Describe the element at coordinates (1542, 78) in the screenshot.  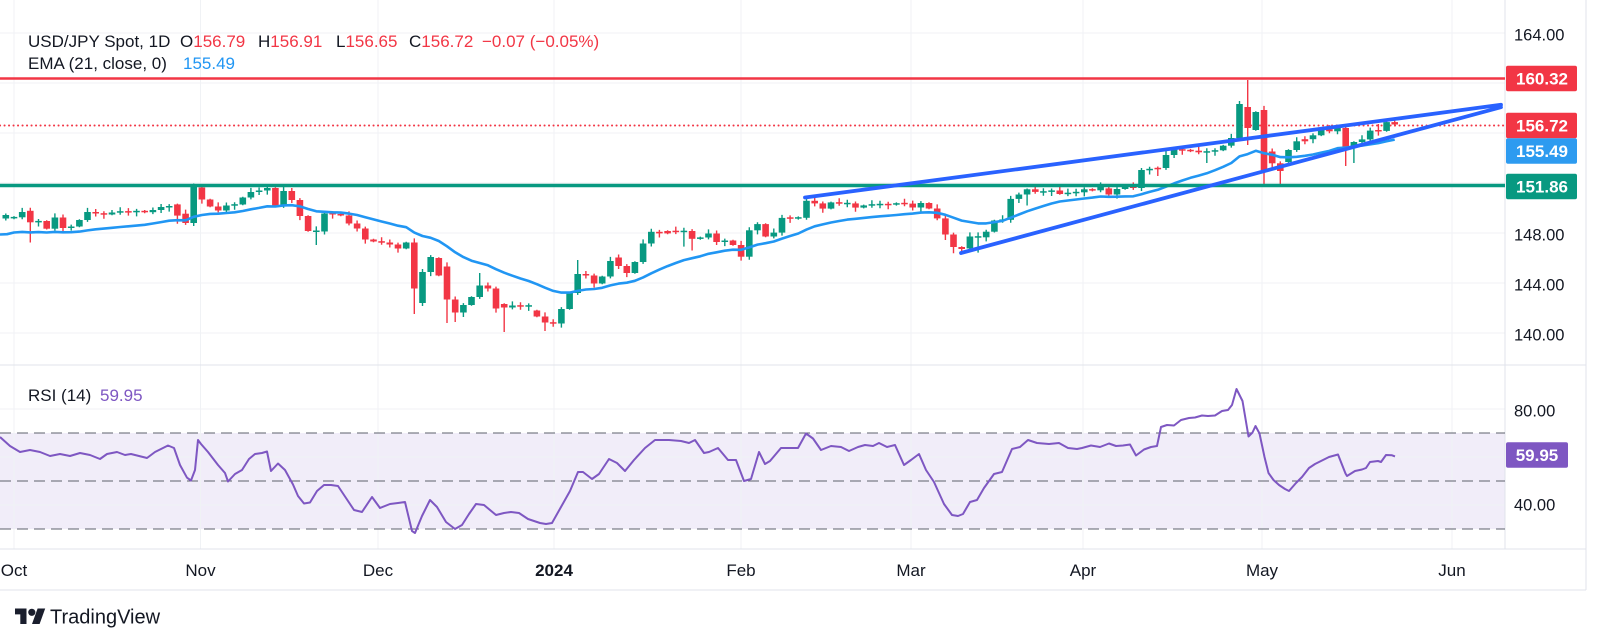
I see `svg-text: 160.32` at that location.